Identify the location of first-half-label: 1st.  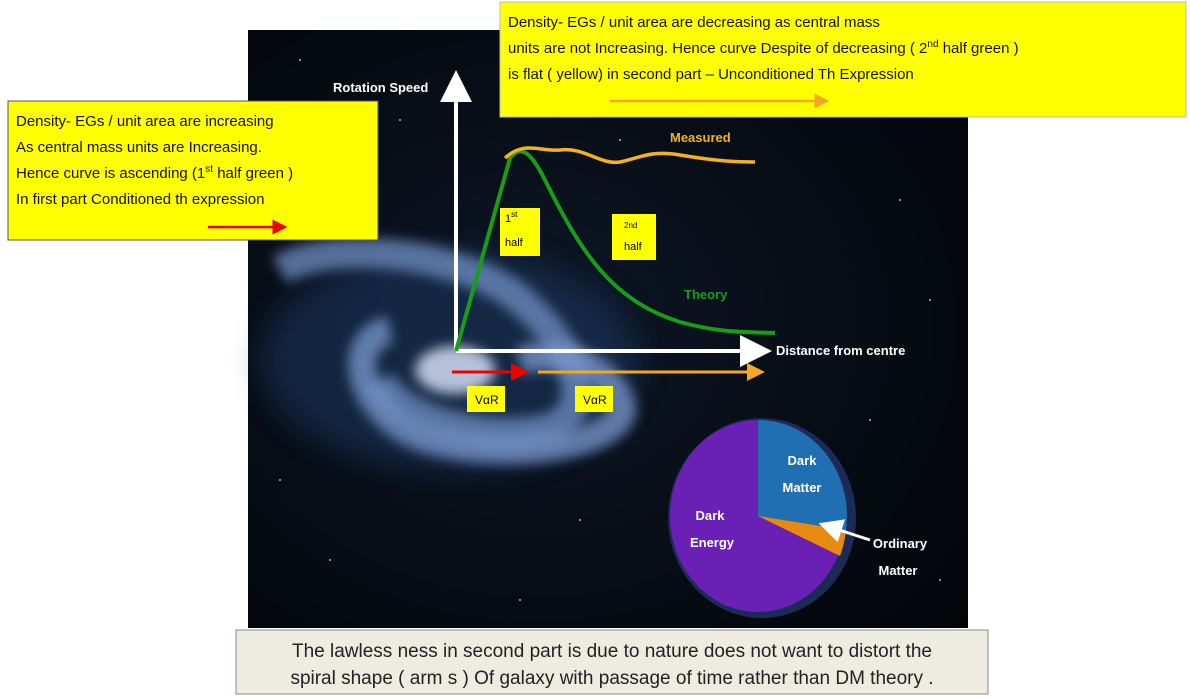
(511, 217).